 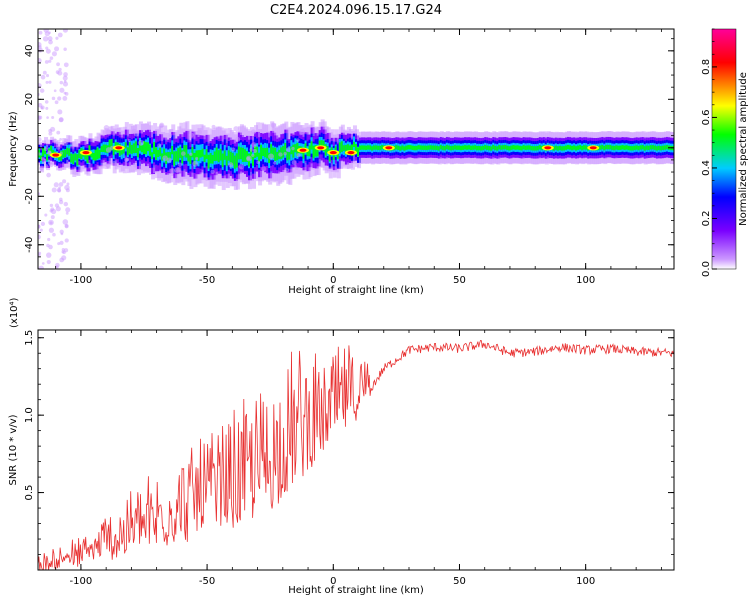 What do you see at coordinates (585, 581) in the screenshot?
I see `snr-x-tick-label: 100` at bounding box center [585, 581].